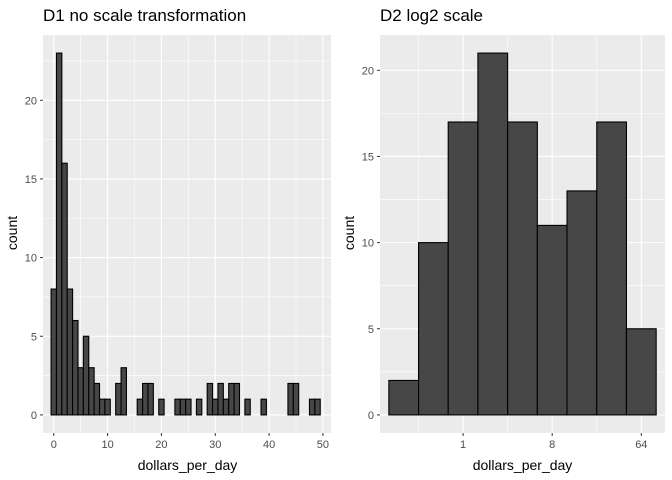 This screenshot has width=672, height=480. Describe the element at coordinates (215, 445) in the screenshot. I see `x-tick-label: 30` at that location.